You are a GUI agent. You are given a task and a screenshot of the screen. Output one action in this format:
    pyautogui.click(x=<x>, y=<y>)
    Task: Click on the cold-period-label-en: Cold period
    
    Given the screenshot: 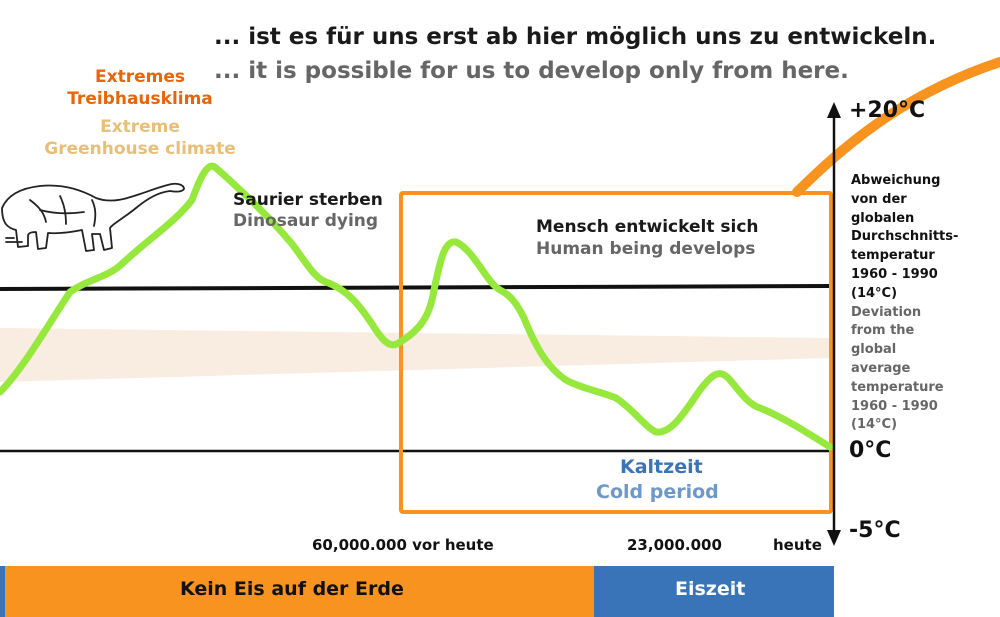 What is the action you would take?
    pyautogui.click(x=657, y=492)
    